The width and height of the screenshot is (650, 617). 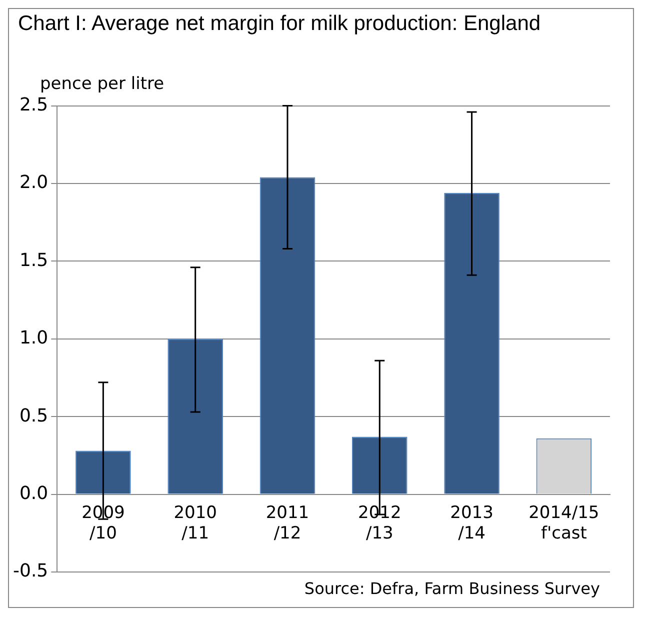 What do you see at coordinates (288, 523) in the screenshot?
I see `x-tick-label: 2011 /12` at bounding box center [288, 523].